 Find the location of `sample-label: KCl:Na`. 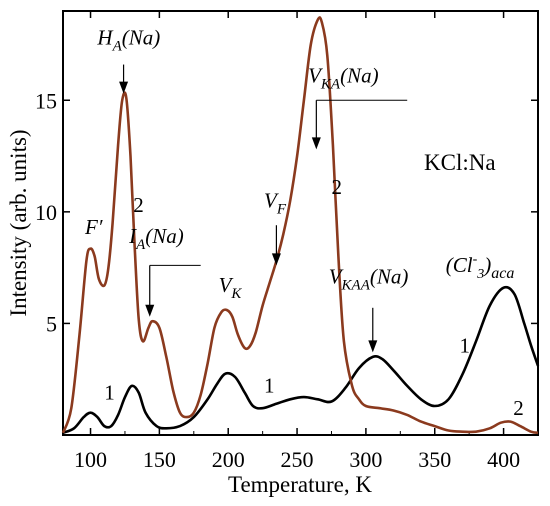

sample-label: KCl:Na is located at coordinates (460, 162).